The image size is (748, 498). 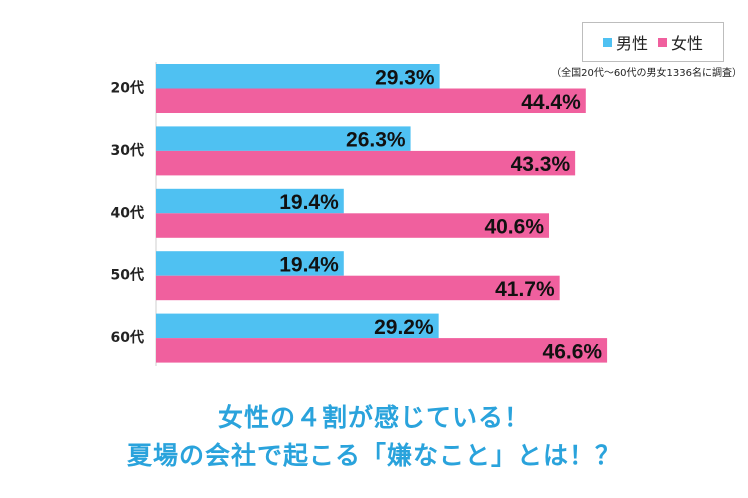 I want to click on legend-label-male: 男性, so click(x=631, y=43).